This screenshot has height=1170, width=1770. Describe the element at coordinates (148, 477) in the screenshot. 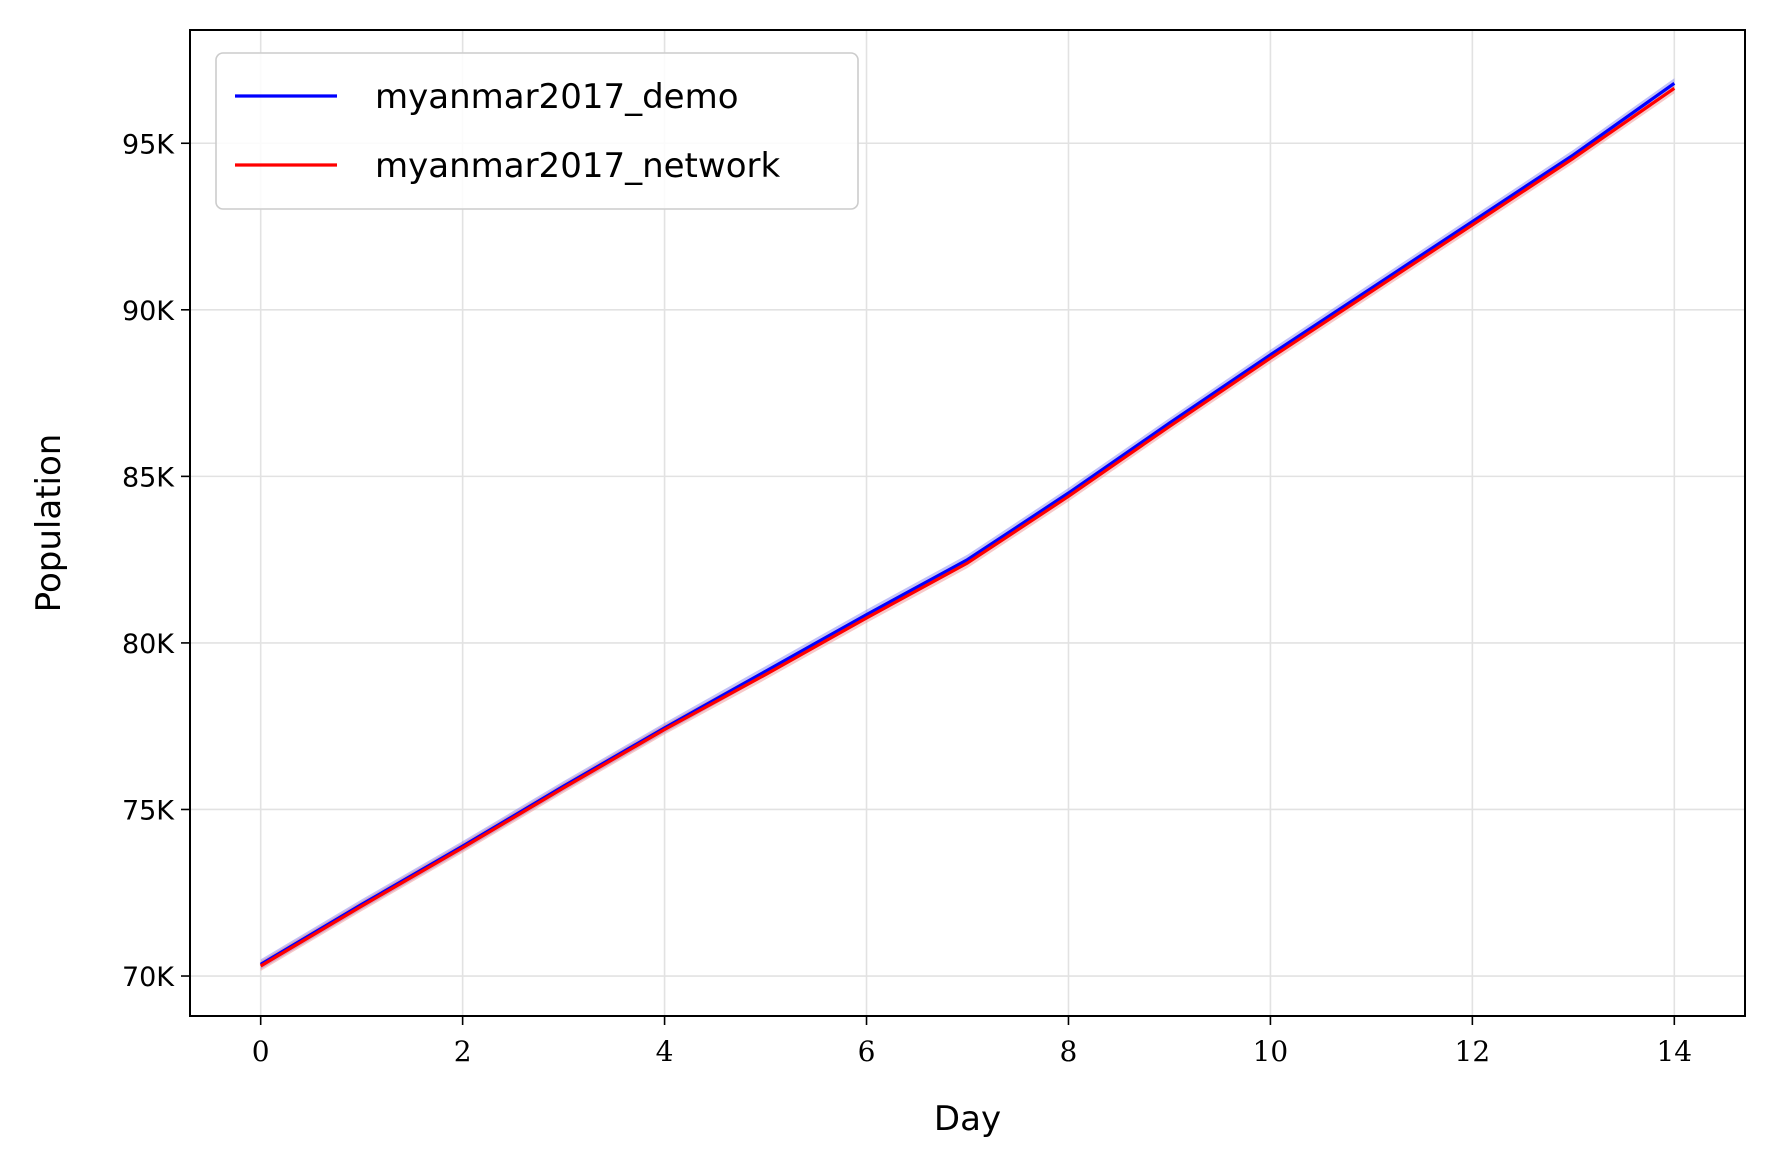

I see `y-tick-label: 85K` at that location.